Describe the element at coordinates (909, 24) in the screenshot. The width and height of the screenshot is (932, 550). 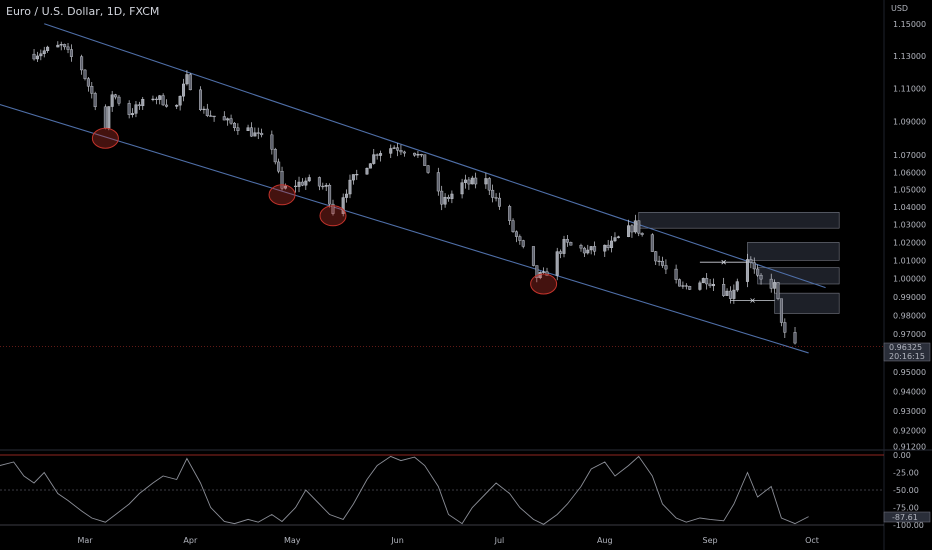
I see `price-tick-label: 1.15000` at that location.